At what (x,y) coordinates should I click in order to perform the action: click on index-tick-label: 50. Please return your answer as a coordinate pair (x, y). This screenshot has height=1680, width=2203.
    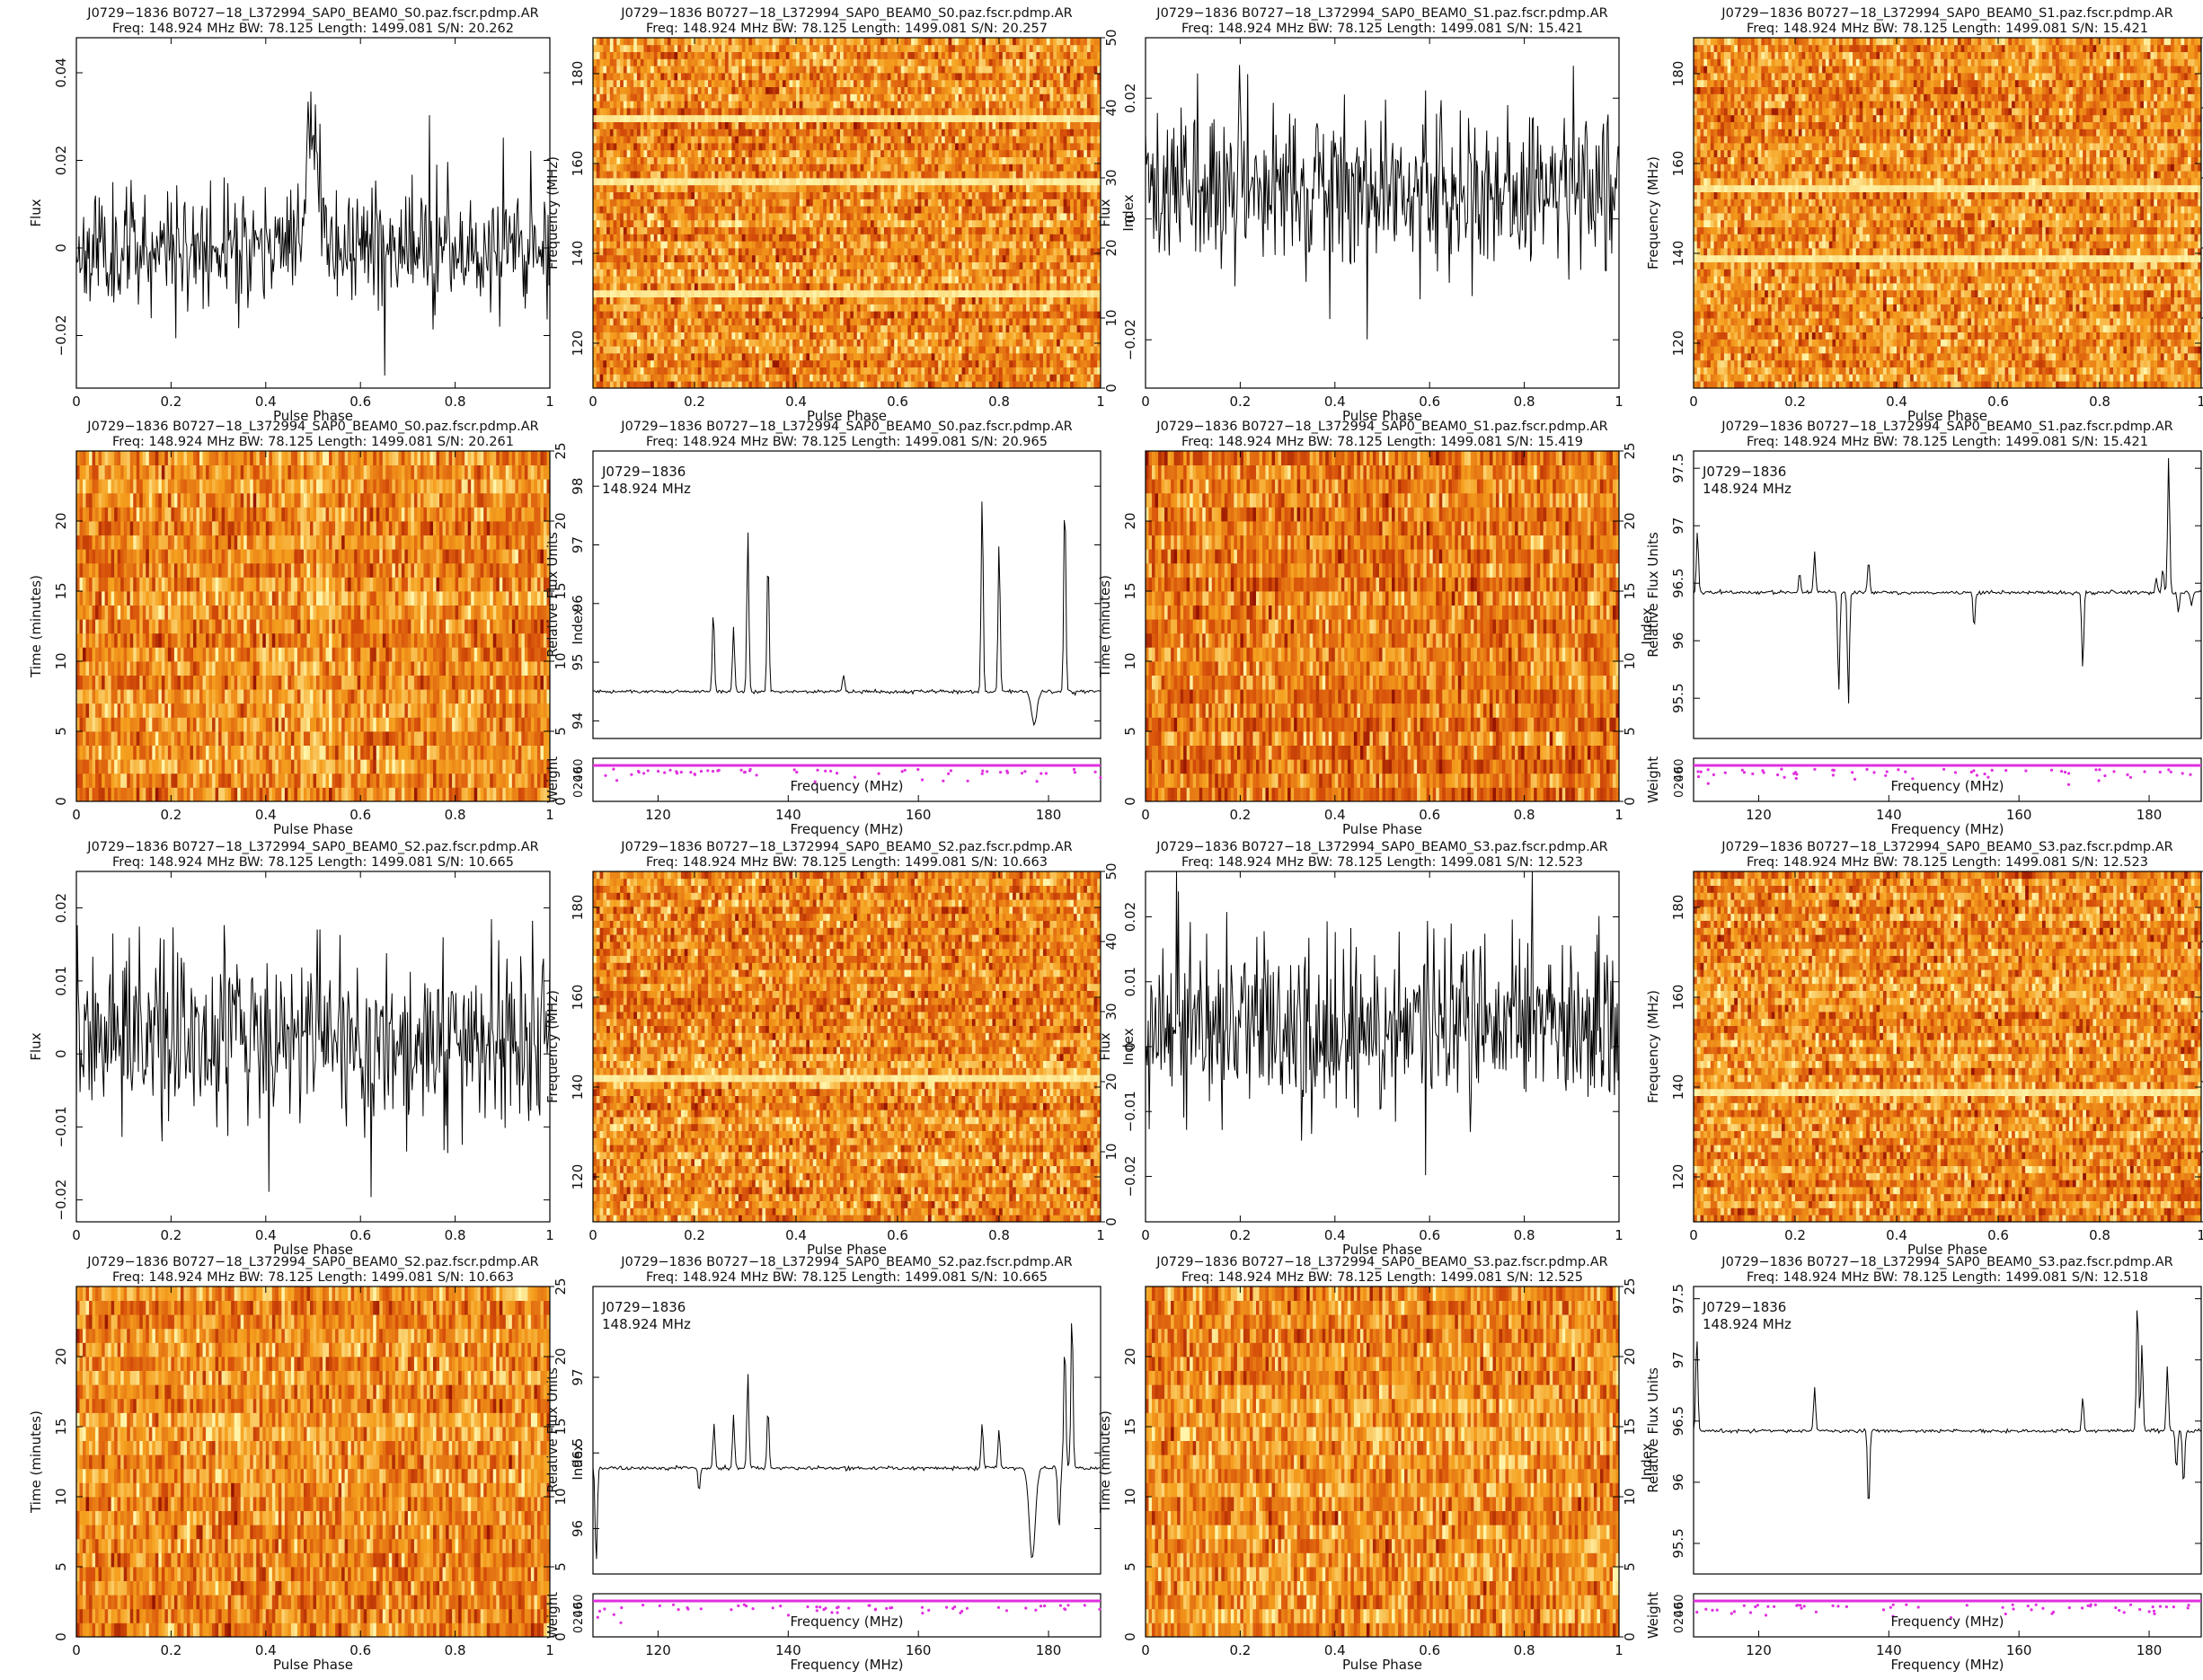
    Looking at the image, I should click on (1111, 871).